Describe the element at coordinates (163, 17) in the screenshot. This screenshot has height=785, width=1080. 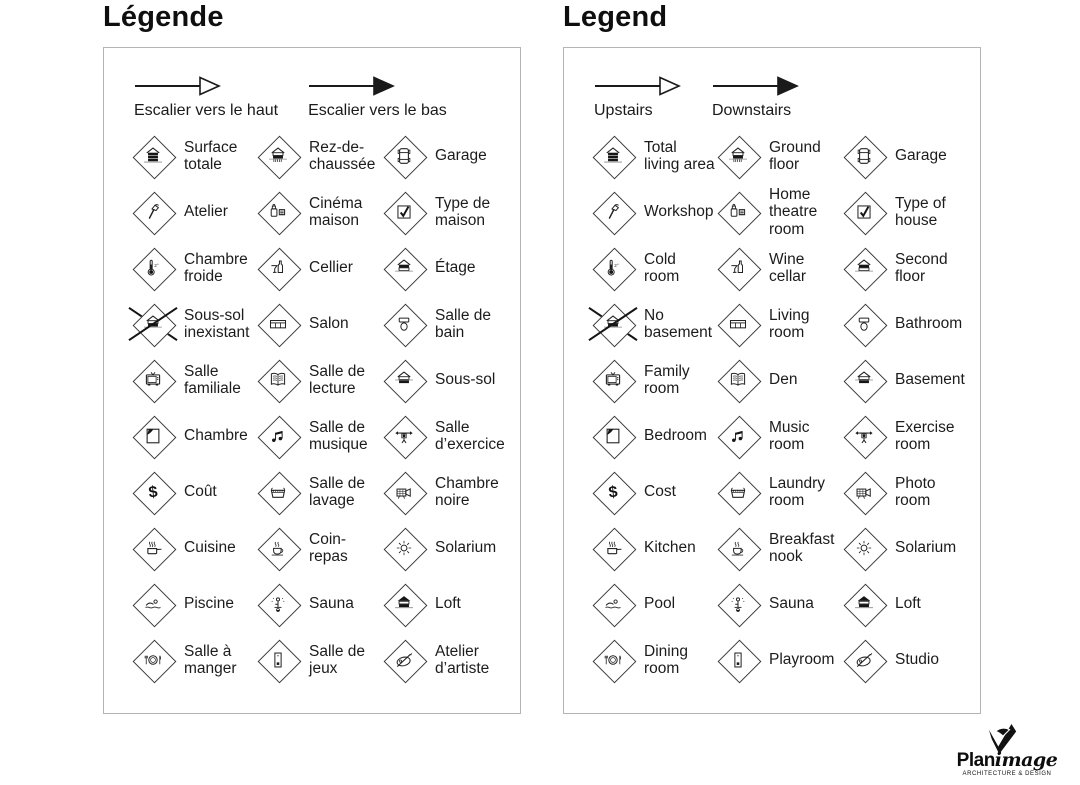
I see `legend-title-fr: Légende` at that location.